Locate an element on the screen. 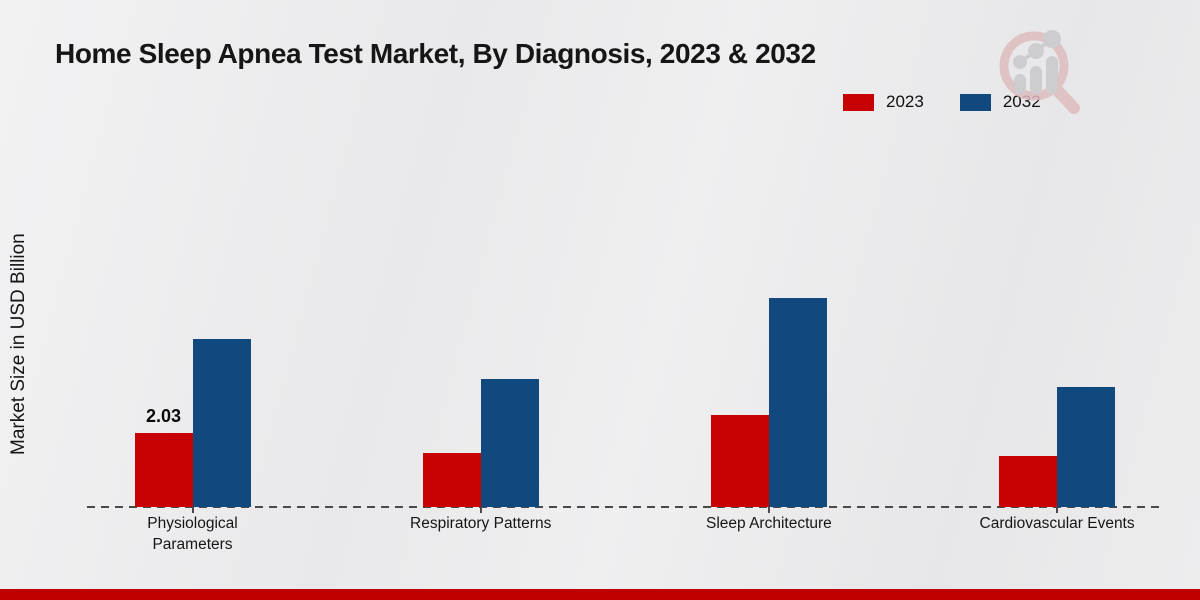 The width and height of the screenshot is (1200, 600). footer-accent-bar is located at coordinates (600, 594).